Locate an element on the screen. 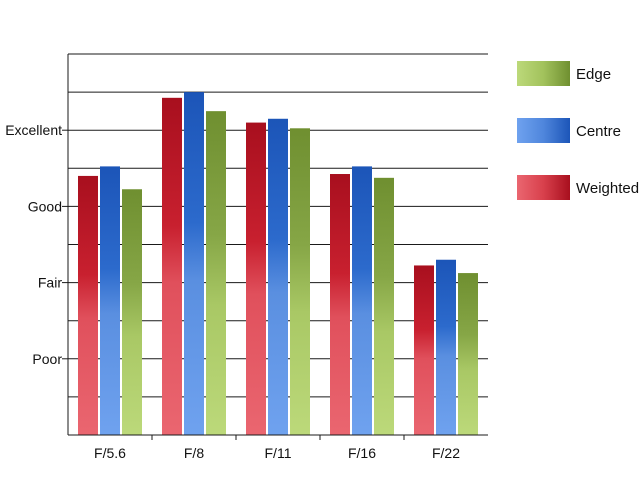 This screenshot has width=640, height=480. legend-swatch-weighted is located at coordinates (543, 187).